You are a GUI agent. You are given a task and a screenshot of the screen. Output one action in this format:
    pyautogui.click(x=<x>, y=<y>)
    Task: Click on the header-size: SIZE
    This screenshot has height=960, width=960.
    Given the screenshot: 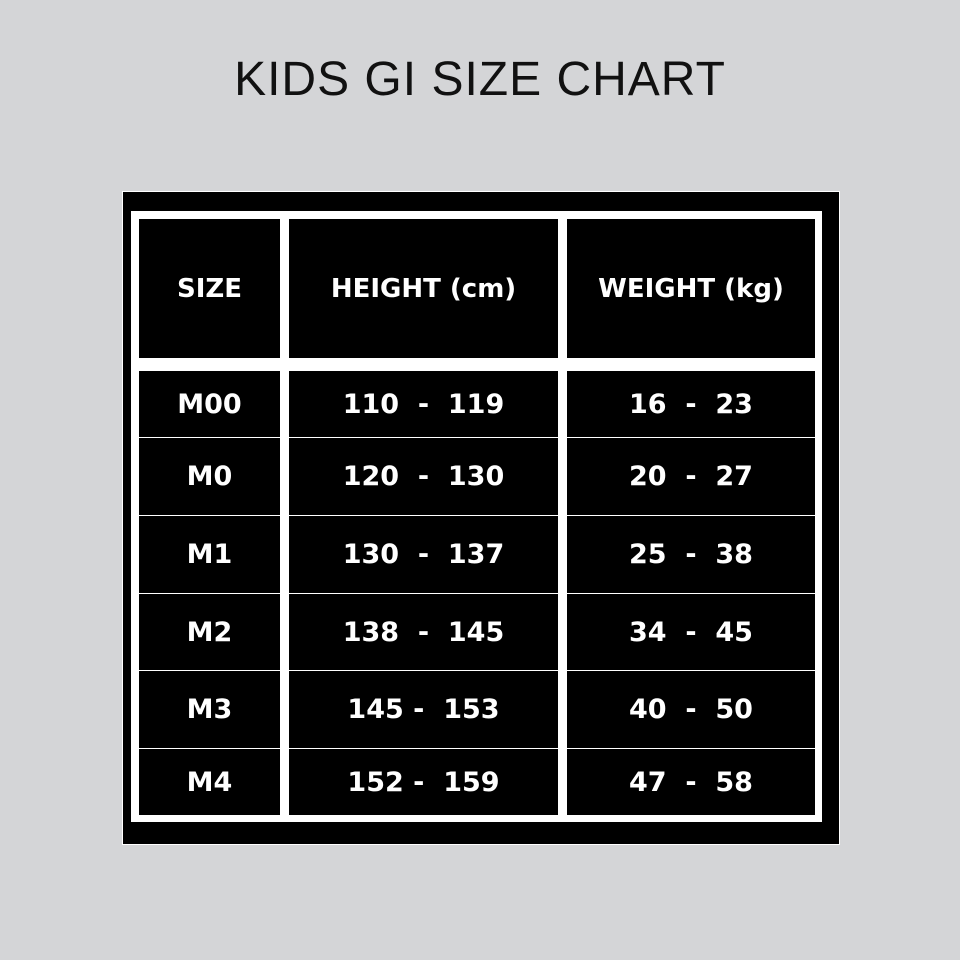 What is the action you would take?
    pyautogui.click(x=209, y=288)
    